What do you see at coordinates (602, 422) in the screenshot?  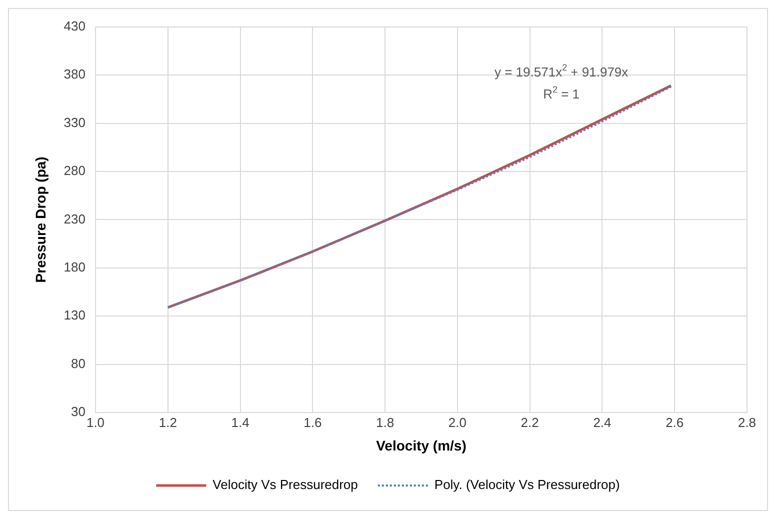 I see `x-tick-label: 2.4` at bounding box center [602, 422].